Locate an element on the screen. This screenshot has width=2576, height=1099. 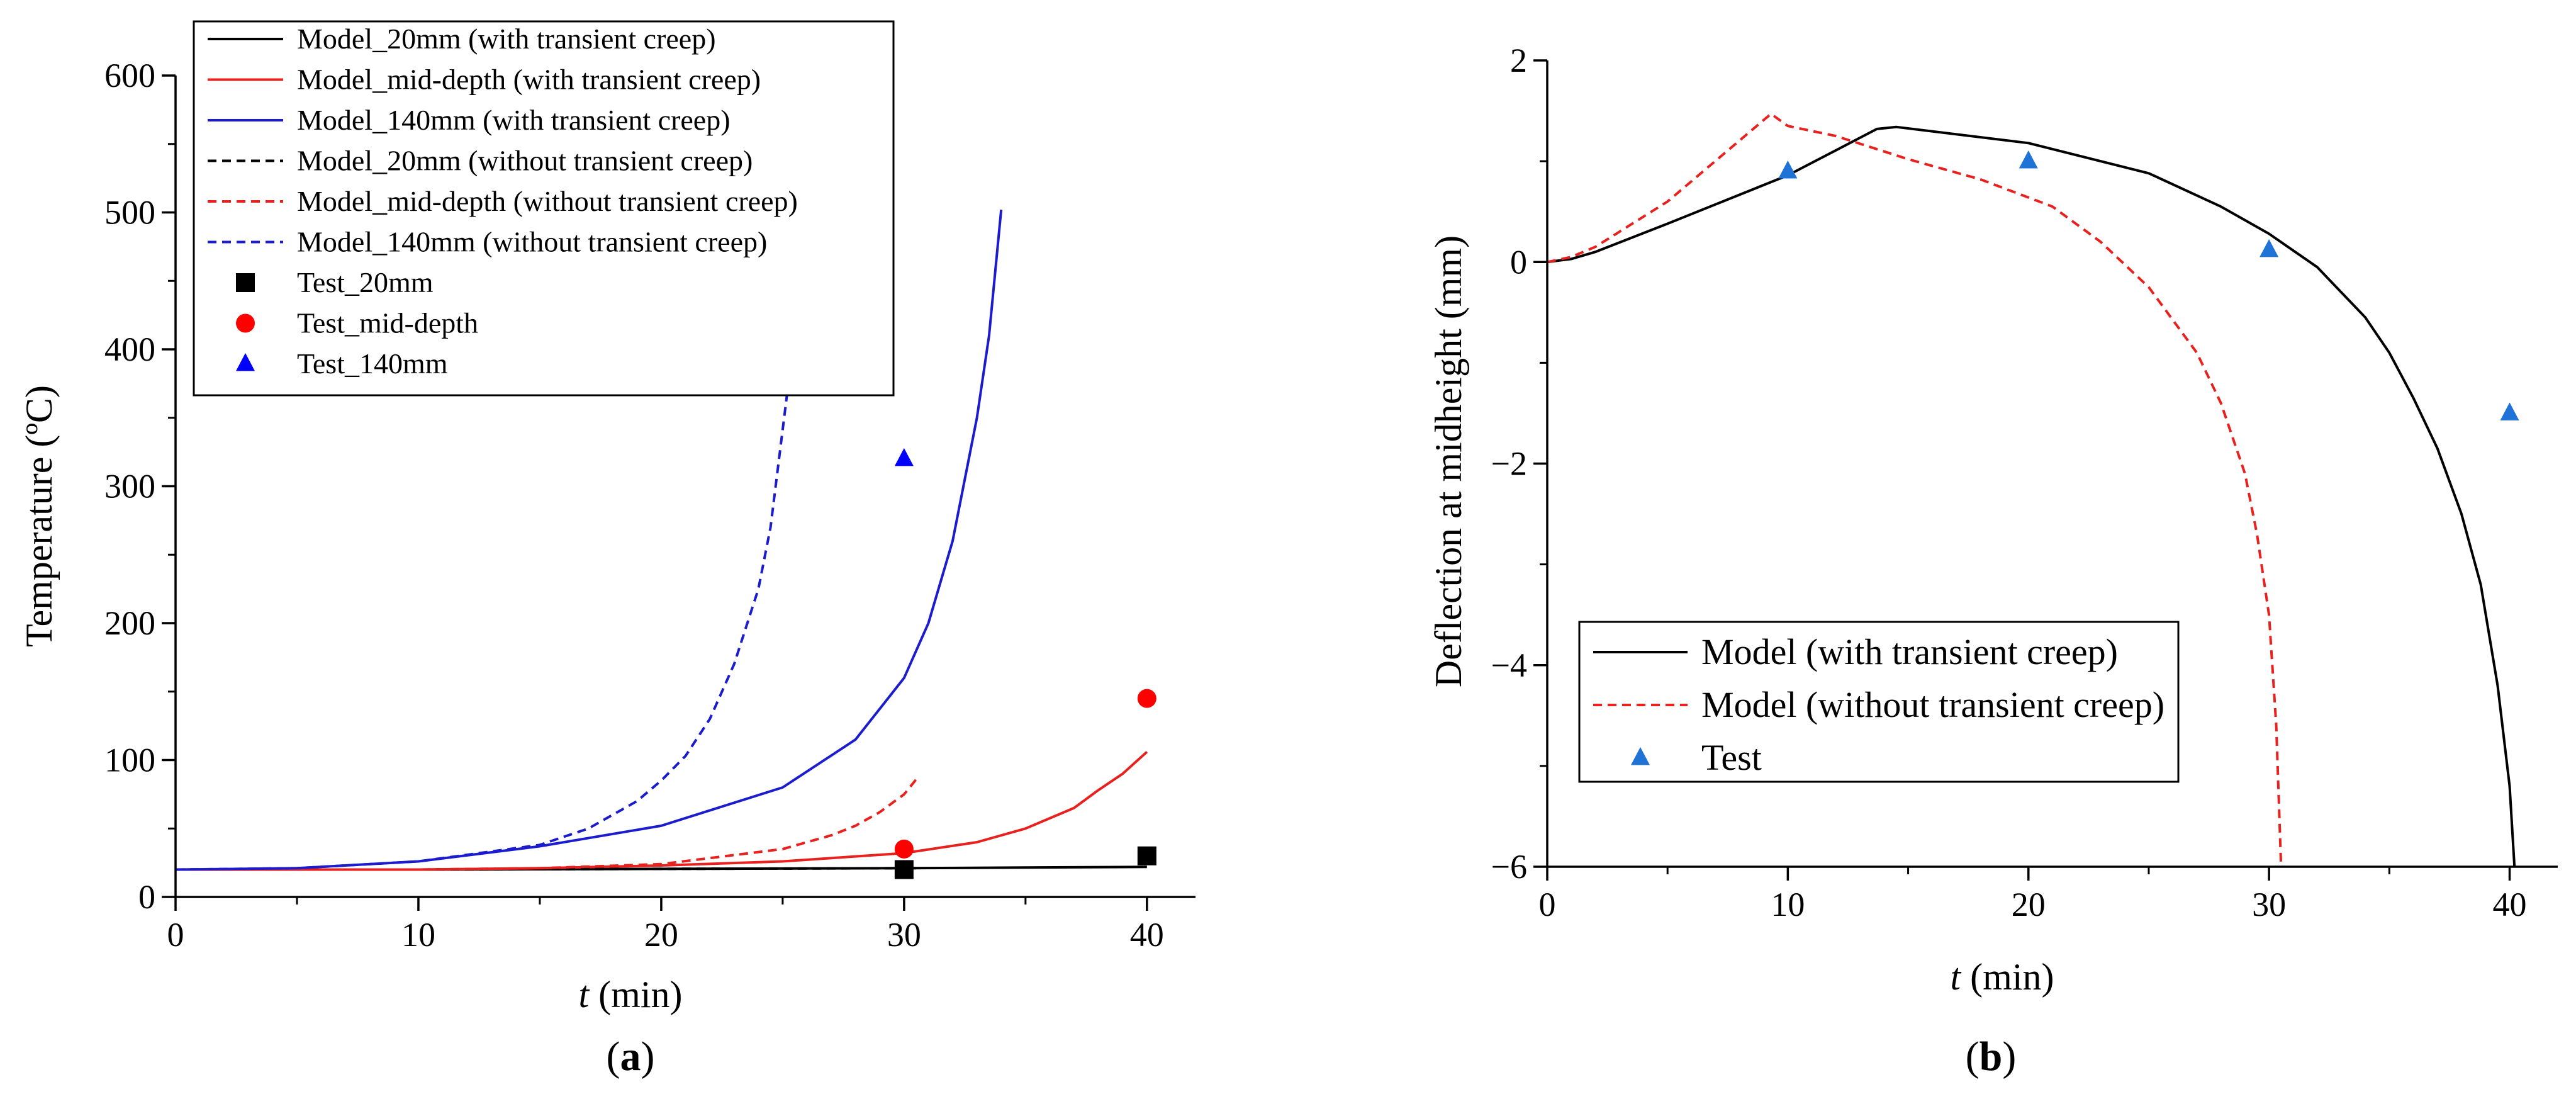
legend-label-model-140mm-with-transient-creep: Model_140mm (with transient creep) is located at coordinates (514, 120).